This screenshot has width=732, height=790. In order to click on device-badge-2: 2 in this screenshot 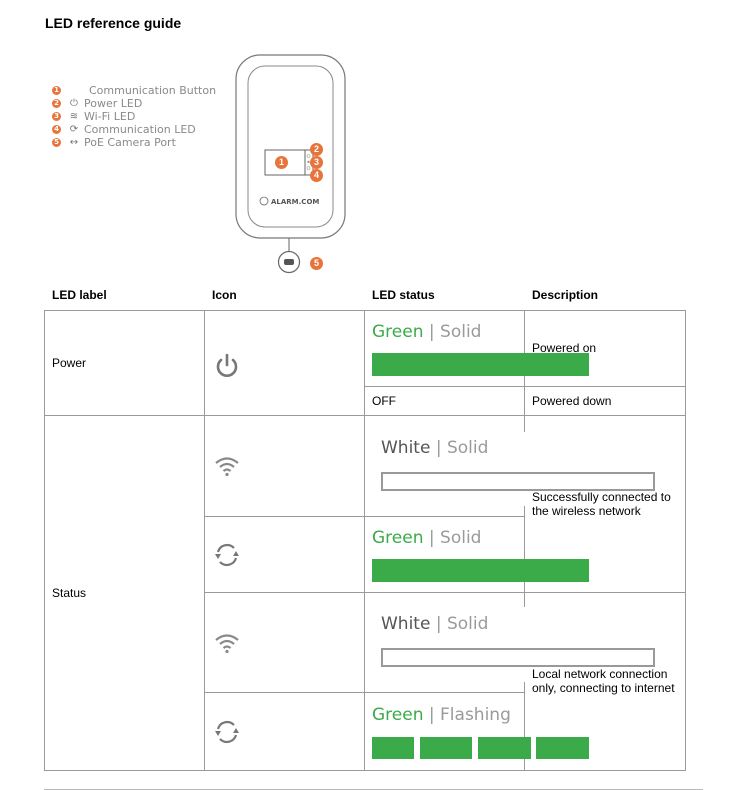, I will do `click(316, 149)`.